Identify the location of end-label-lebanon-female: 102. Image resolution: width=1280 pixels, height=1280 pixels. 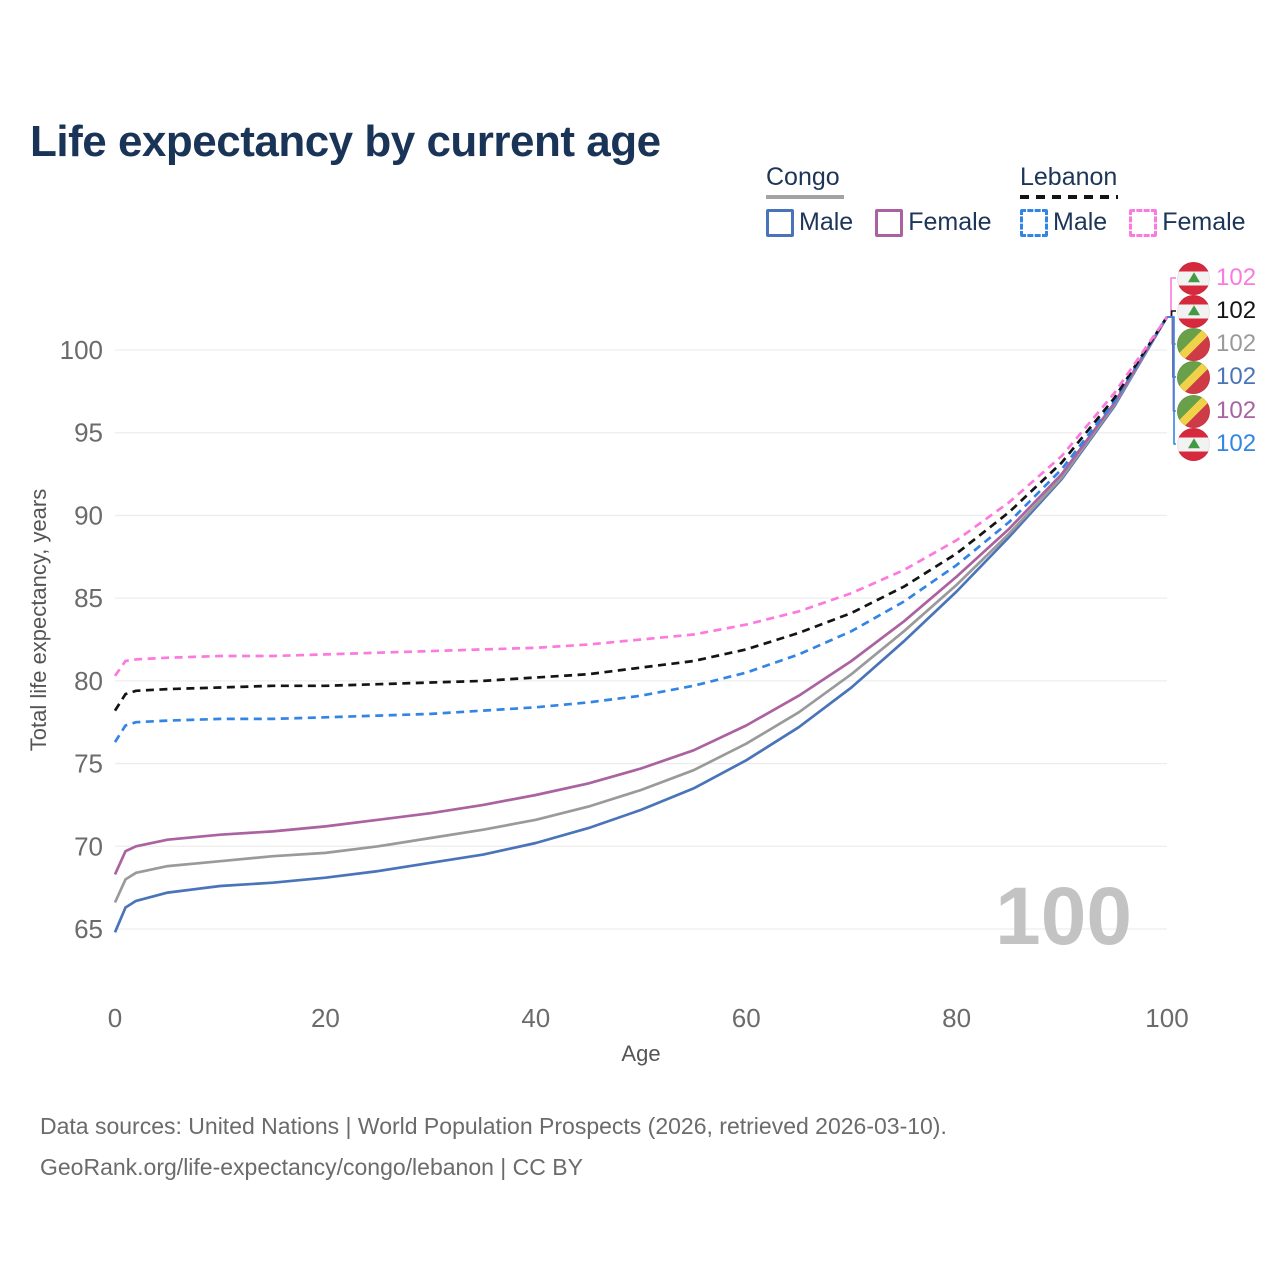
(1216, 278).